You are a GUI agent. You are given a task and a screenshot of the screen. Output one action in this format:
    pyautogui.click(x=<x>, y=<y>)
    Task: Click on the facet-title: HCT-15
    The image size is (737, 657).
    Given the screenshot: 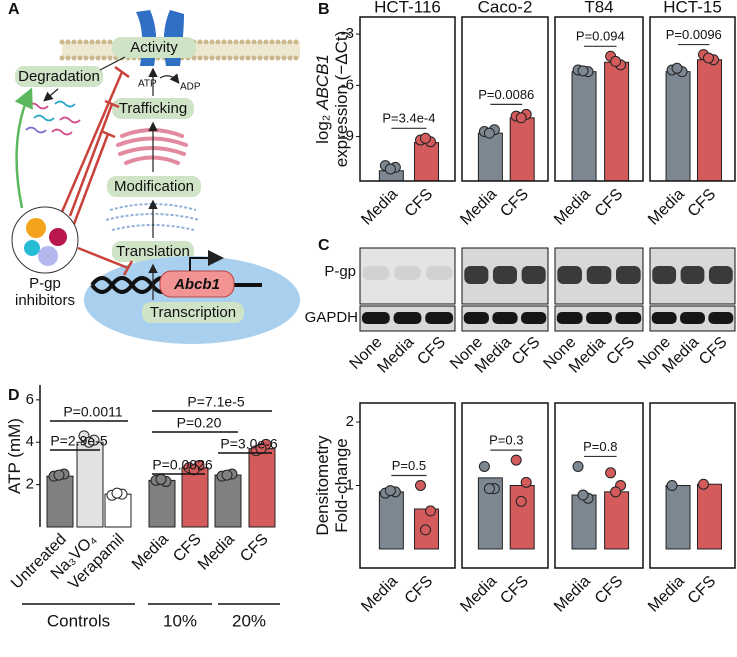 What is the action you would take?
    pyautogui.click(x=692, y=8)
    